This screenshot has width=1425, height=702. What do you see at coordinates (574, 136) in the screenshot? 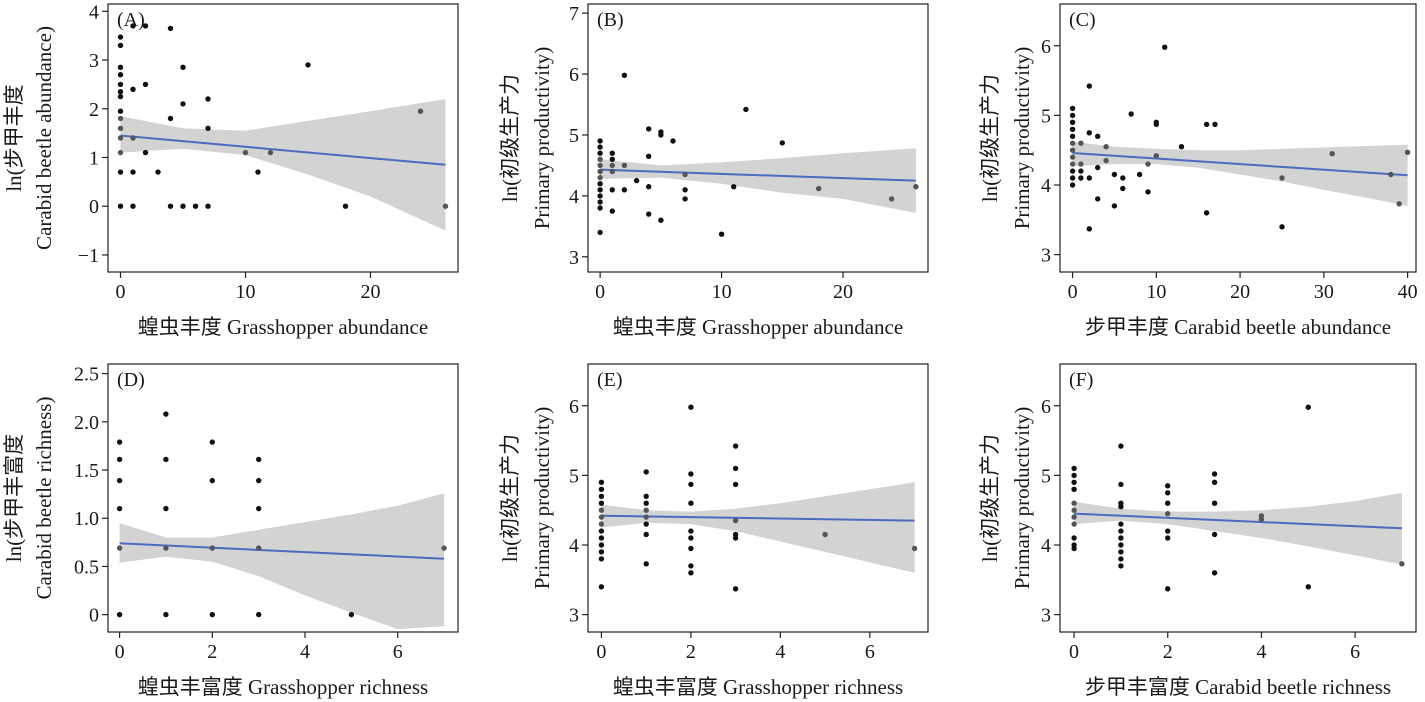
I see `y-tick-label: 5` at bounding box center [574, 136].